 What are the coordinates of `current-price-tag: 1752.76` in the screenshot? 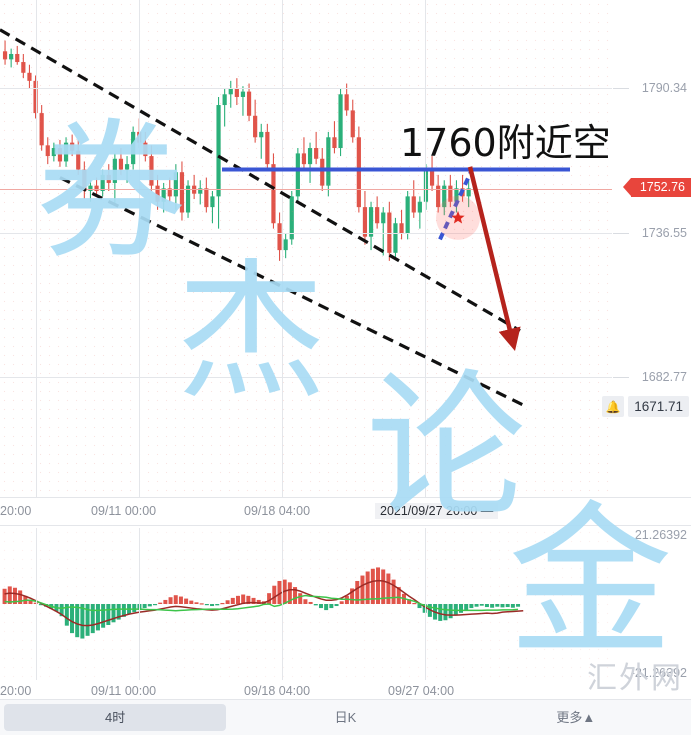 It's located at (656, 187).